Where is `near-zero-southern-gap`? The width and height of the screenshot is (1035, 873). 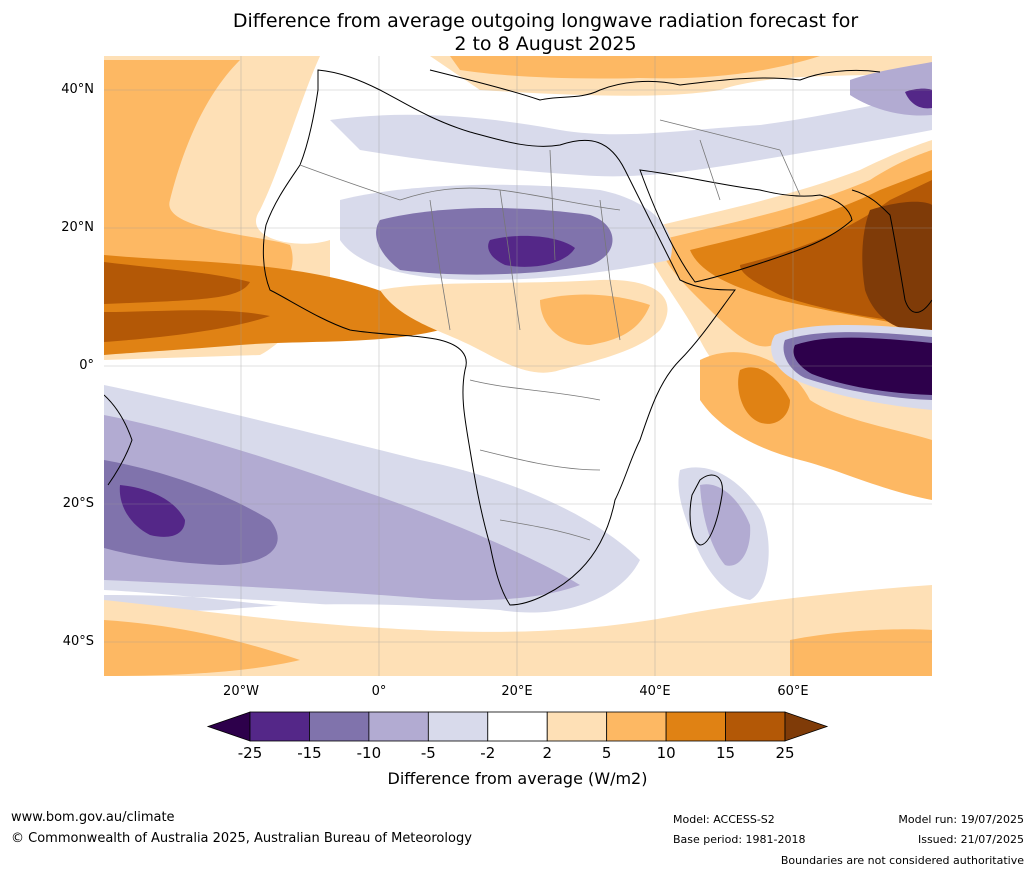
near-zero-southern-gap is located at coordinates (372, 606).